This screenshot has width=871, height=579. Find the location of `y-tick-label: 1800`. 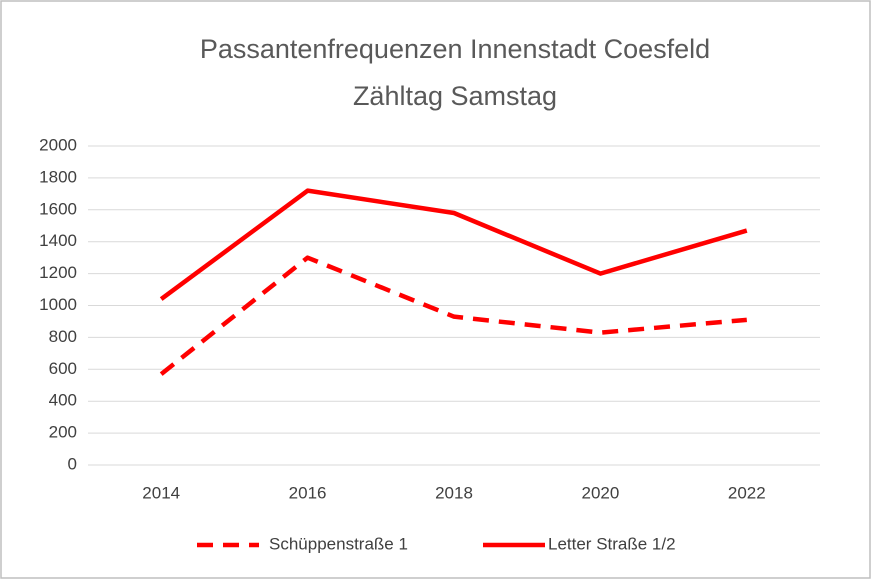

y-tick-label: 1800 is located at coordinates (58, 176).